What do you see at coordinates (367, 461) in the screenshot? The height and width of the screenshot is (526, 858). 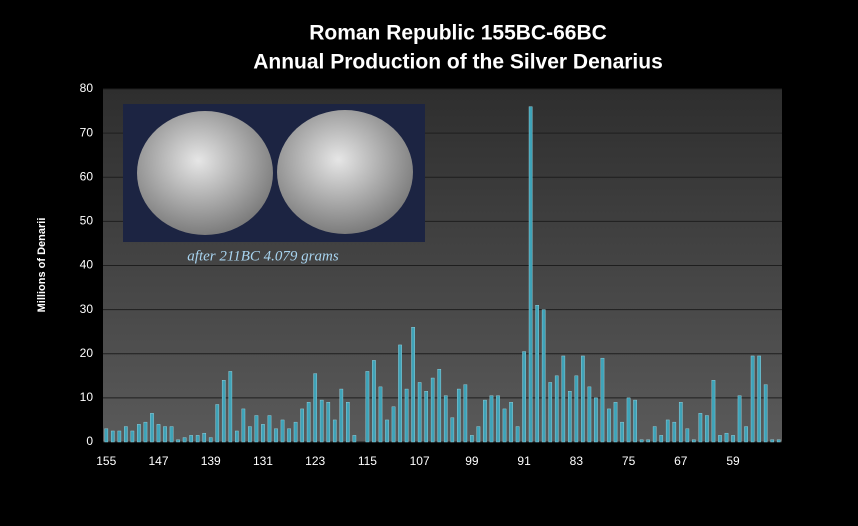 I see `x-tick-label: 115` at bounding box center [367, 461].